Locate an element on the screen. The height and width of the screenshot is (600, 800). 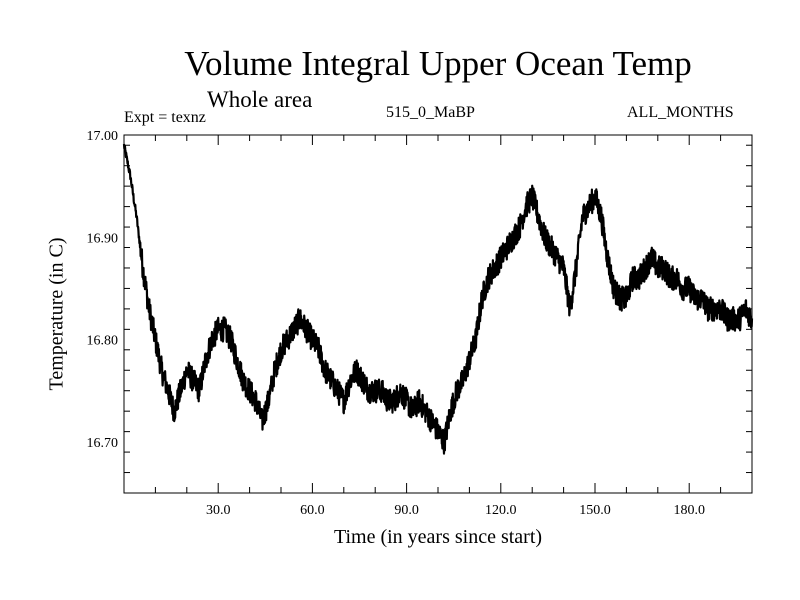
y-tick-label: 16.90 is located at coordinates (103, 238).